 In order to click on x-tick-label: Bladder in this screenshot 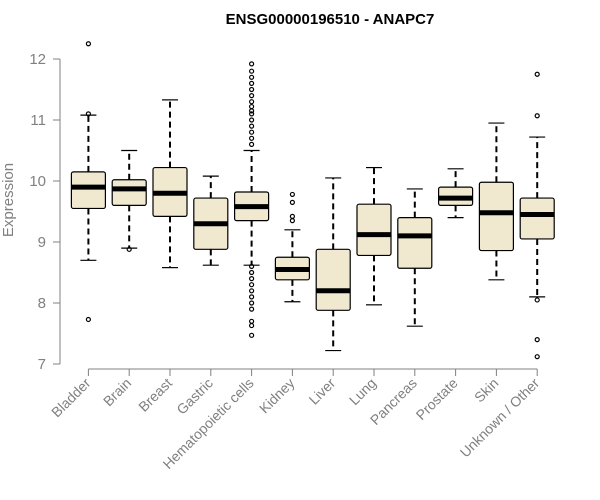, I will do `click(71, 398)`.